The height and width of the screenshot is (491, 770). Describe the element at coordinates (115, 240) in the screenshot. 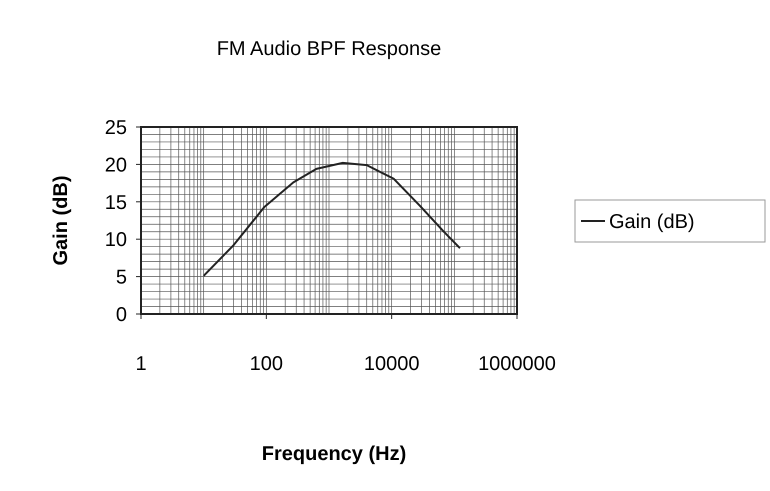

I see `y-tick-label: 10` at that location.